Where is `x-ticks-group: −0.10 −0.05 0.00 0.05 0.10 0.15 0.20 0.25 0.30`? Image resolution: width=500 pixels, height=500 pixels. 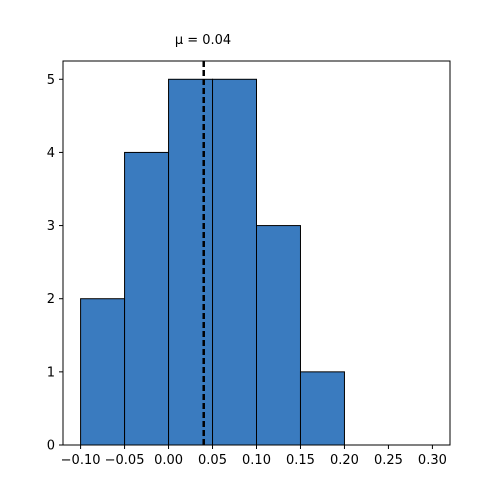
x-ticks-group: −0.10 −0.05 0.00 0.05 0.10 0.15 0.20 0.25 0.30 is located at coordinates (254, 456).